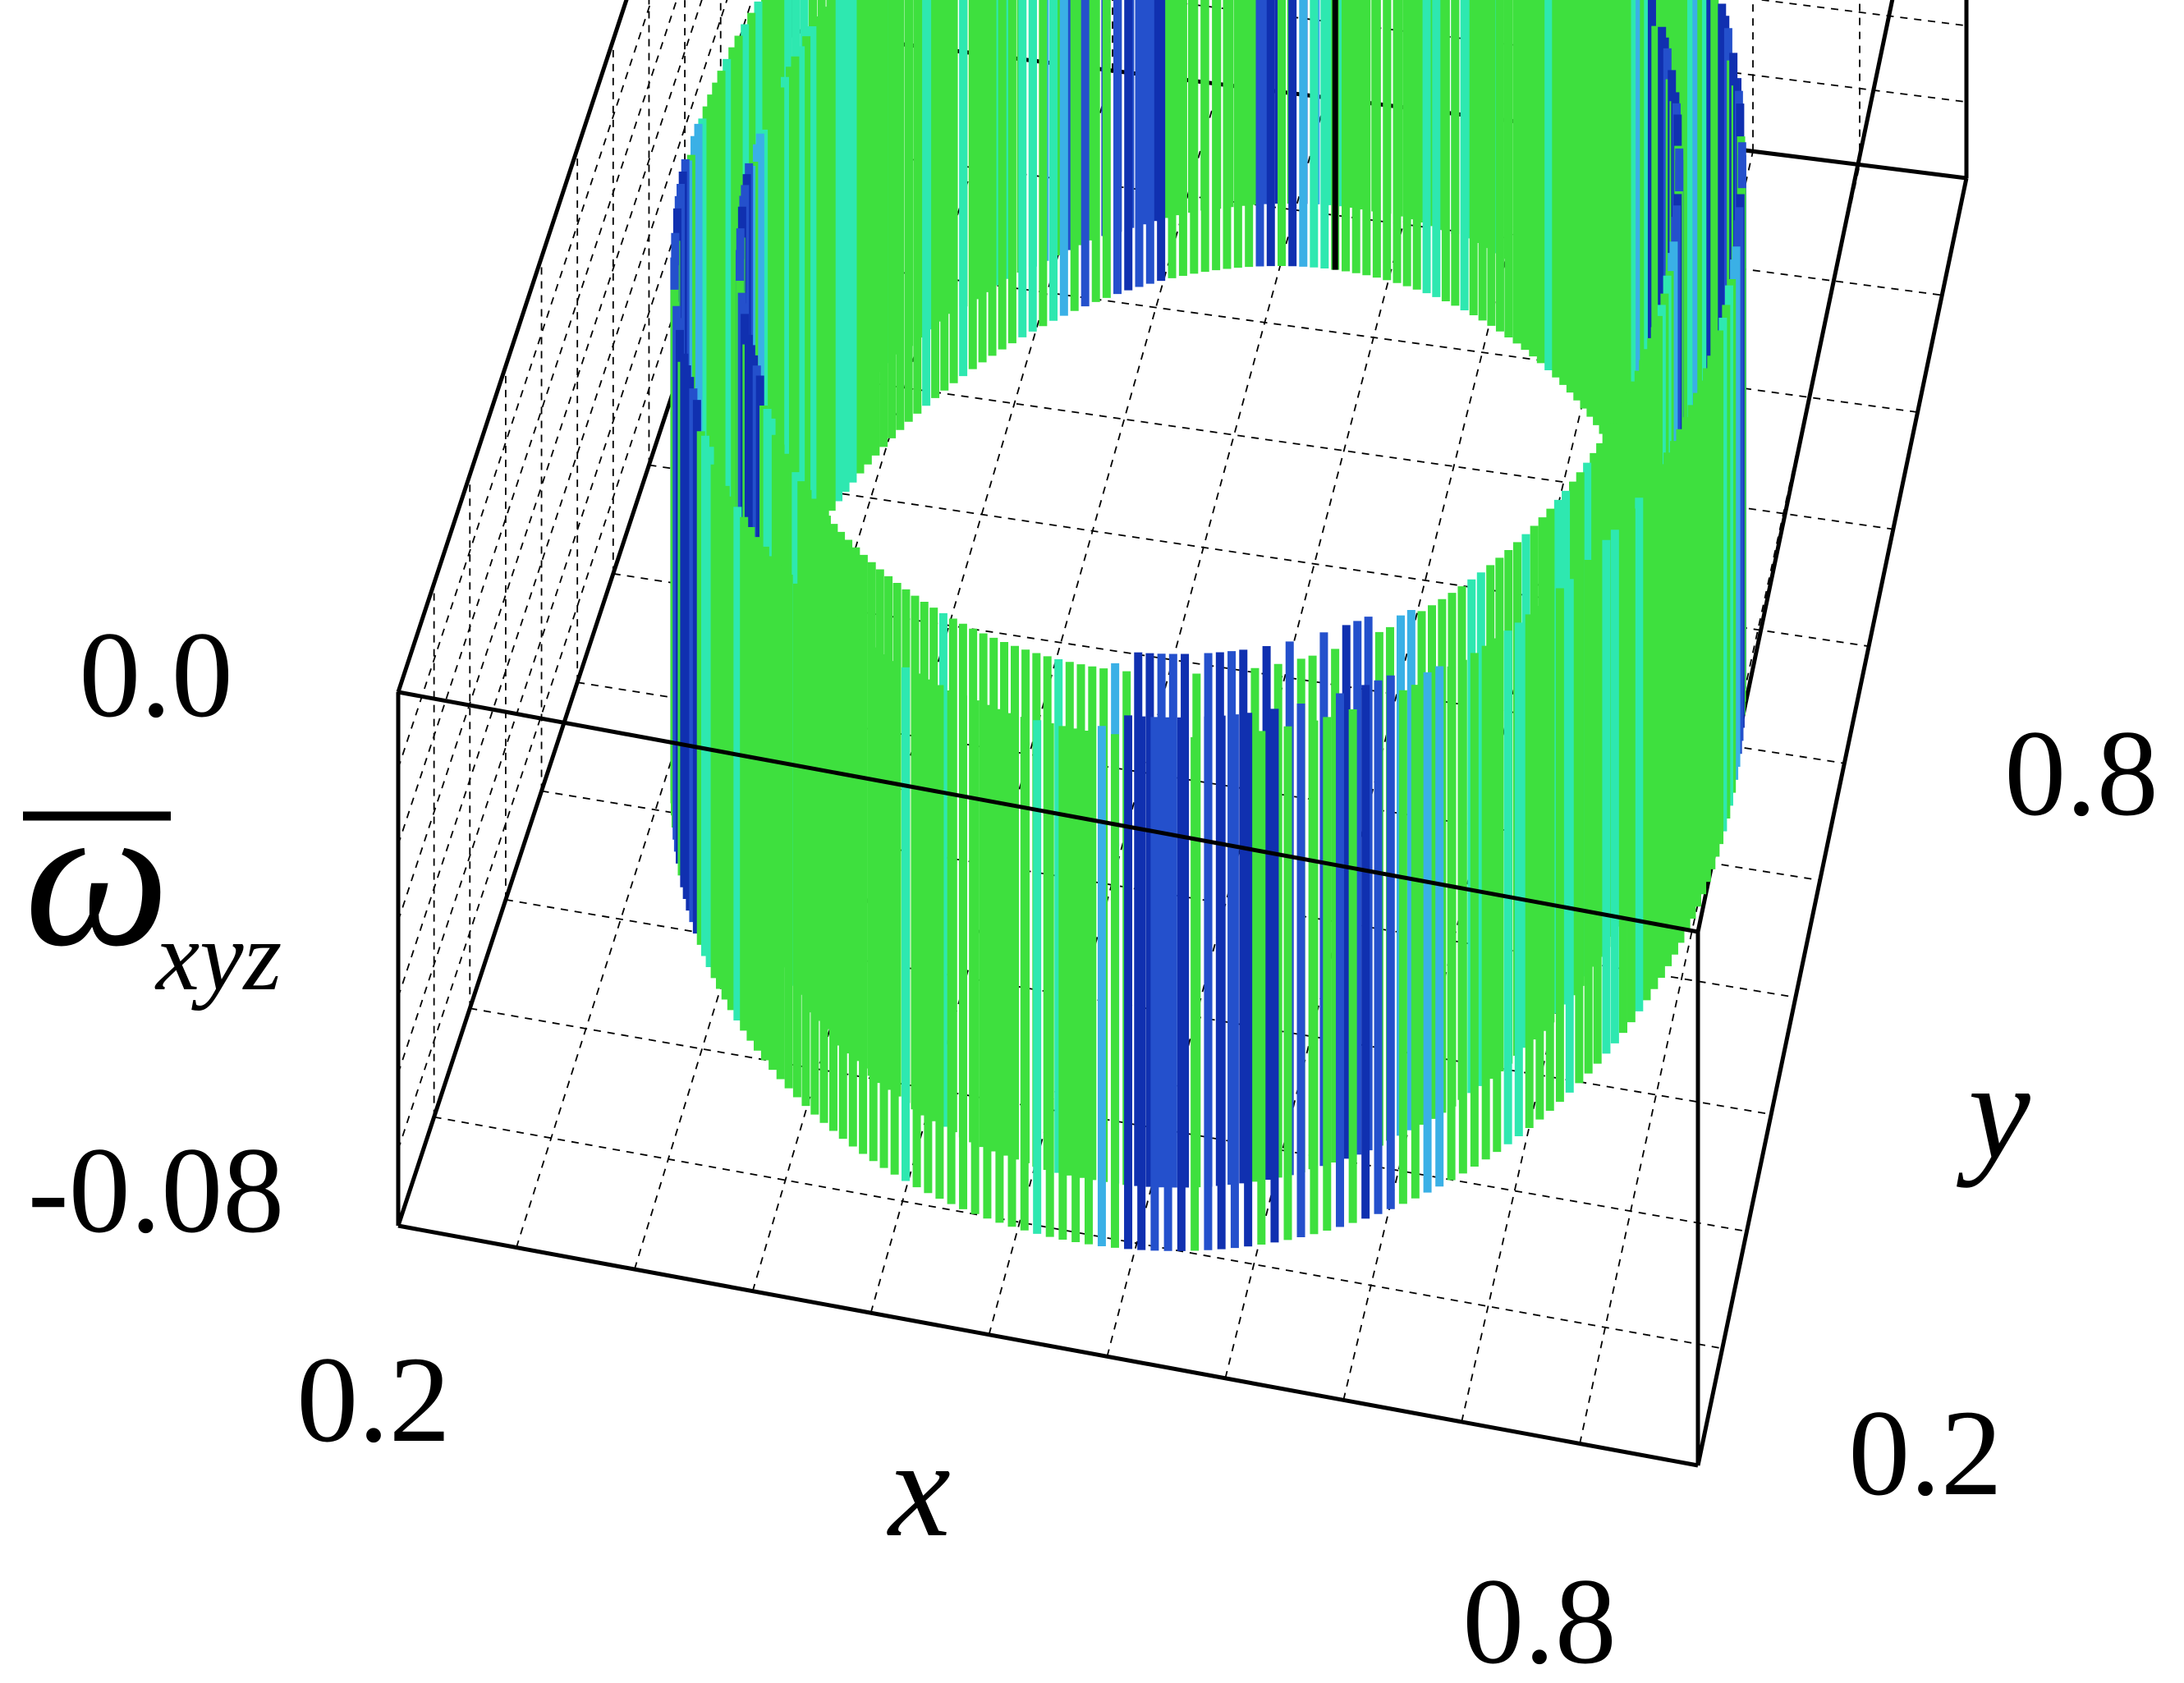 This screenshot has width=2184, height=1683. I want to click on box-edge-front, so click(1048, 812).